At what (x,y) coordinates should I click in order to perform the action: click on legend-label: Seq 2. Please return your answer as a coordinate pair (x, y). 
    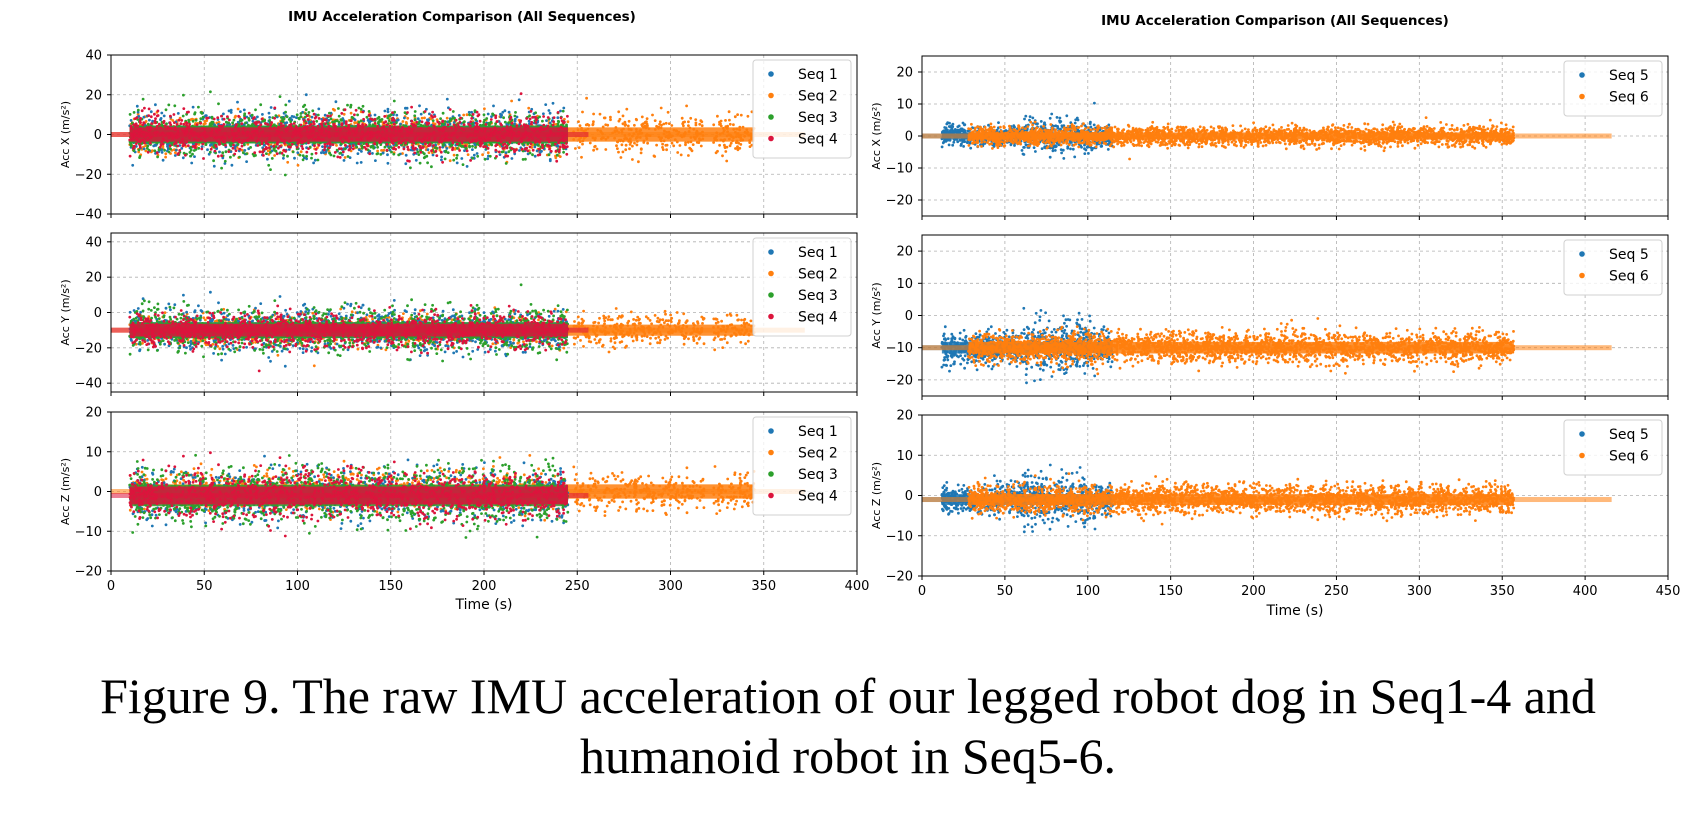
    Looking at the image, I should click on (818, 97).